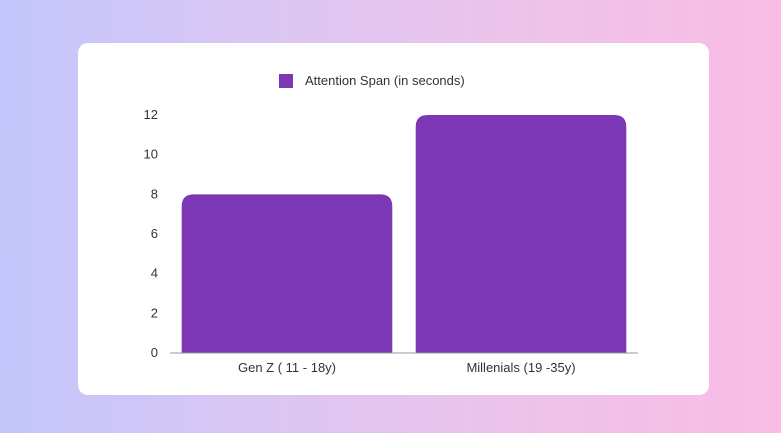 The width and height of the screenshot is (781, 433). I want to click on y-tick-label: 0, so click(154, 352).